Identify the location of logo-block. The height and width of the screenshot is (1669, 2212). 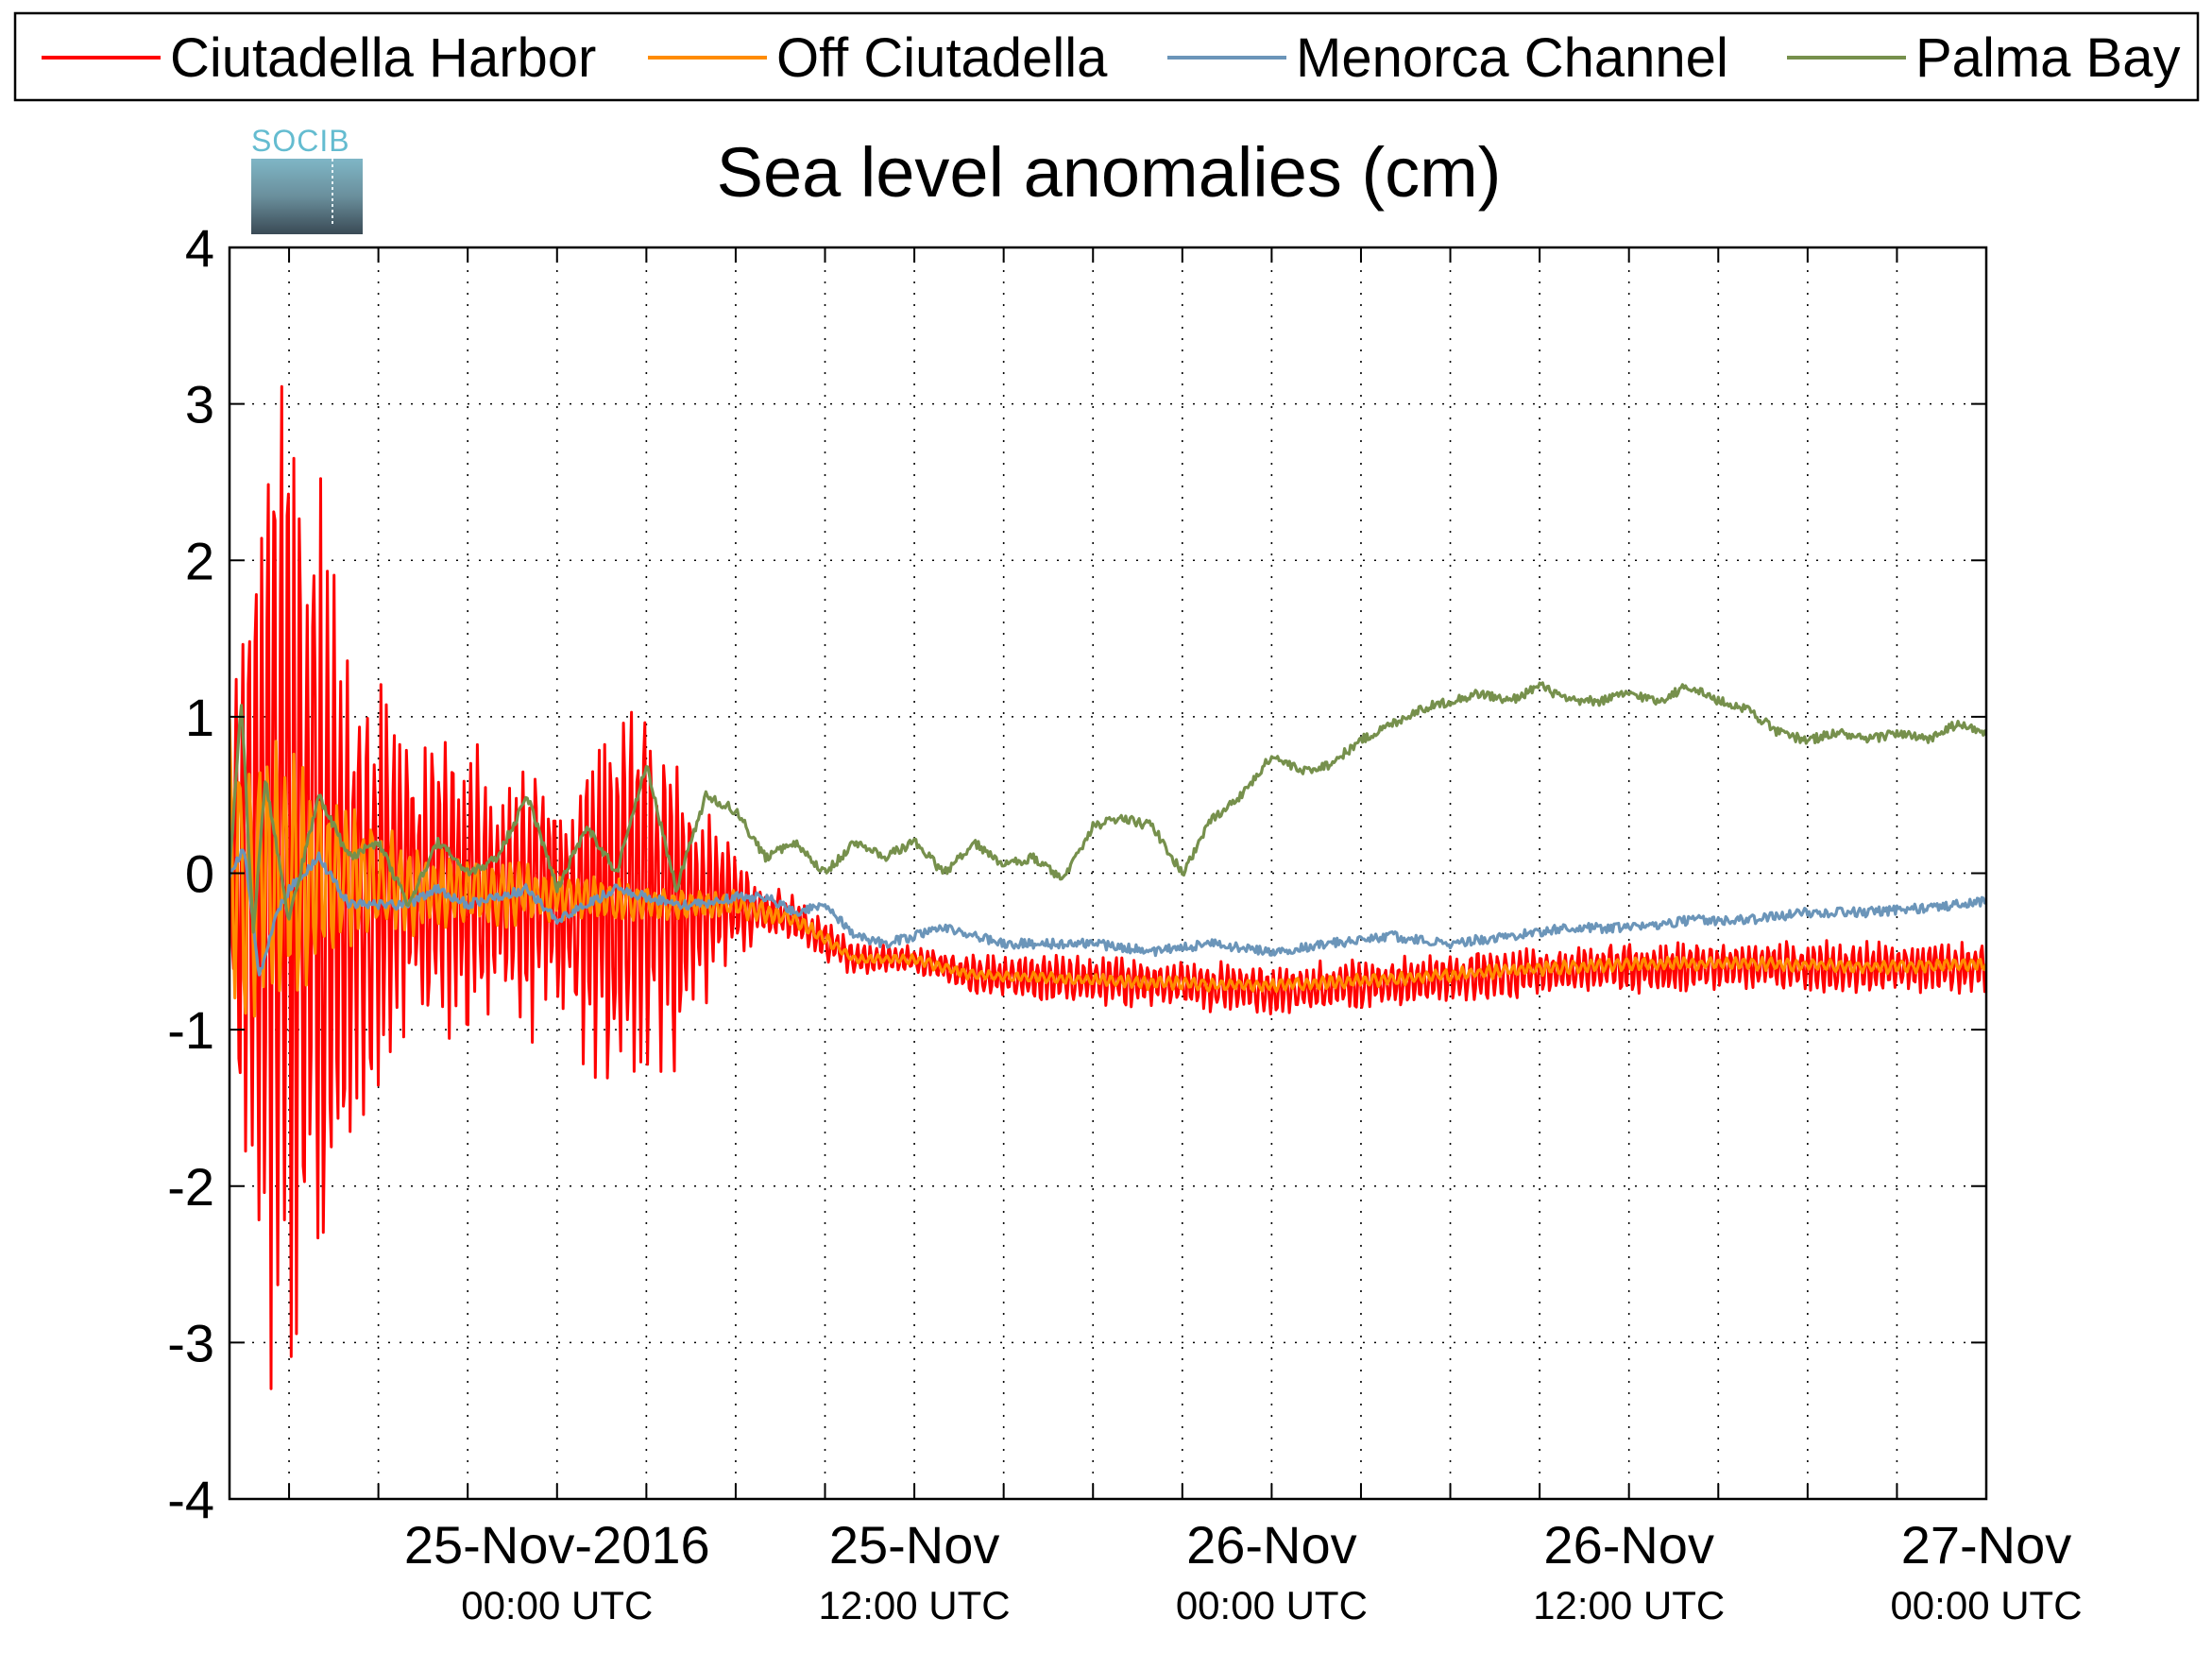
(307, 197).